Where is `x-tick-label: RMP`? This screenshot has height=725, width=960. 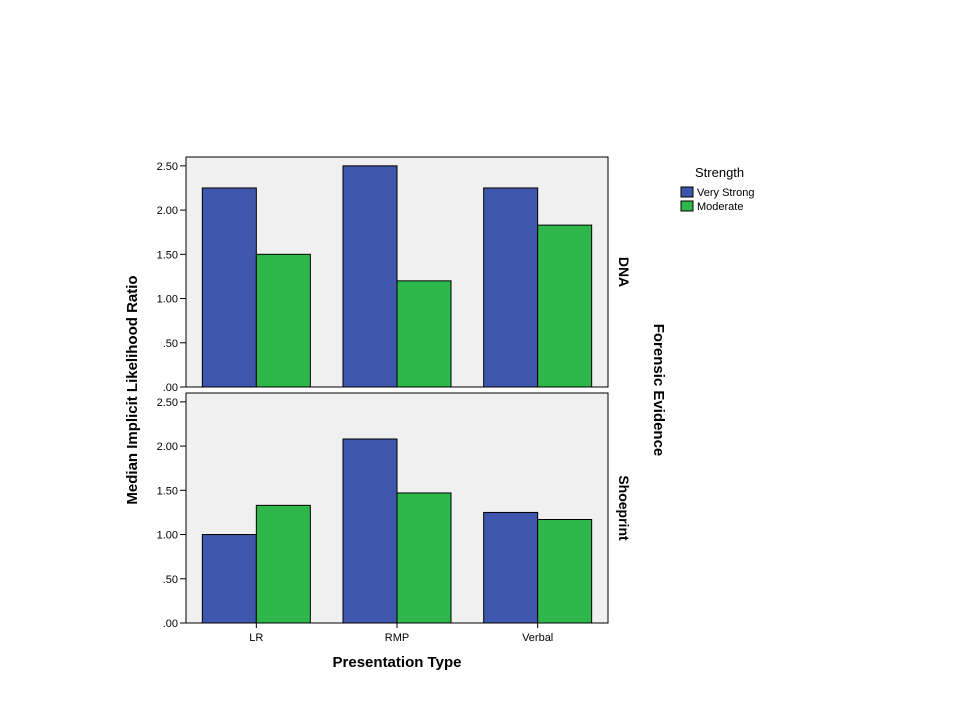
x-tick-label: RMP is located at coordinates (397, 638).